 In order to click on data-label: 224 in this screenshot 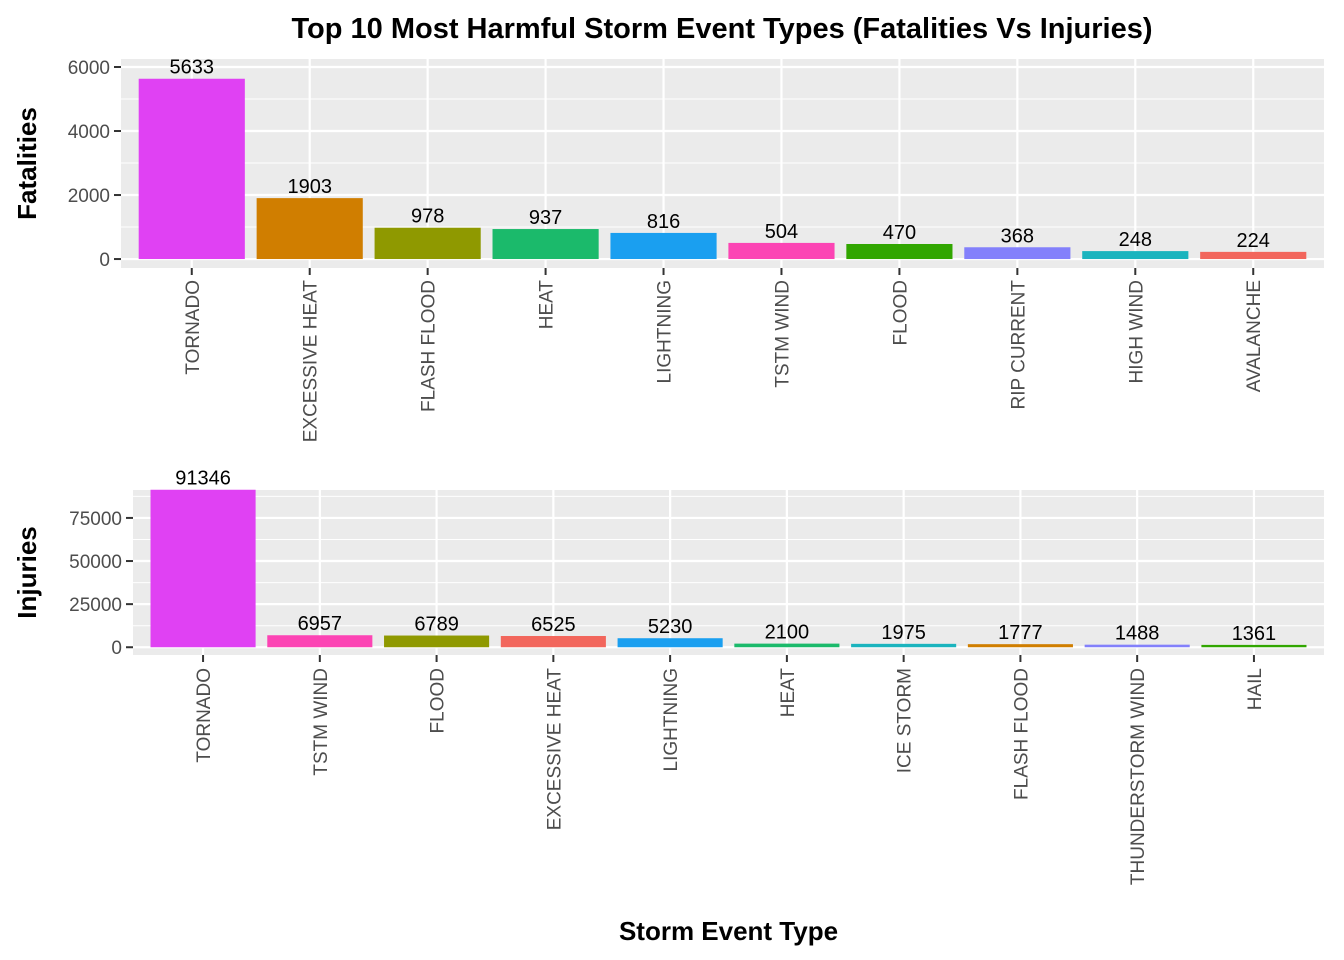, I will do `click(1253, 241)`.